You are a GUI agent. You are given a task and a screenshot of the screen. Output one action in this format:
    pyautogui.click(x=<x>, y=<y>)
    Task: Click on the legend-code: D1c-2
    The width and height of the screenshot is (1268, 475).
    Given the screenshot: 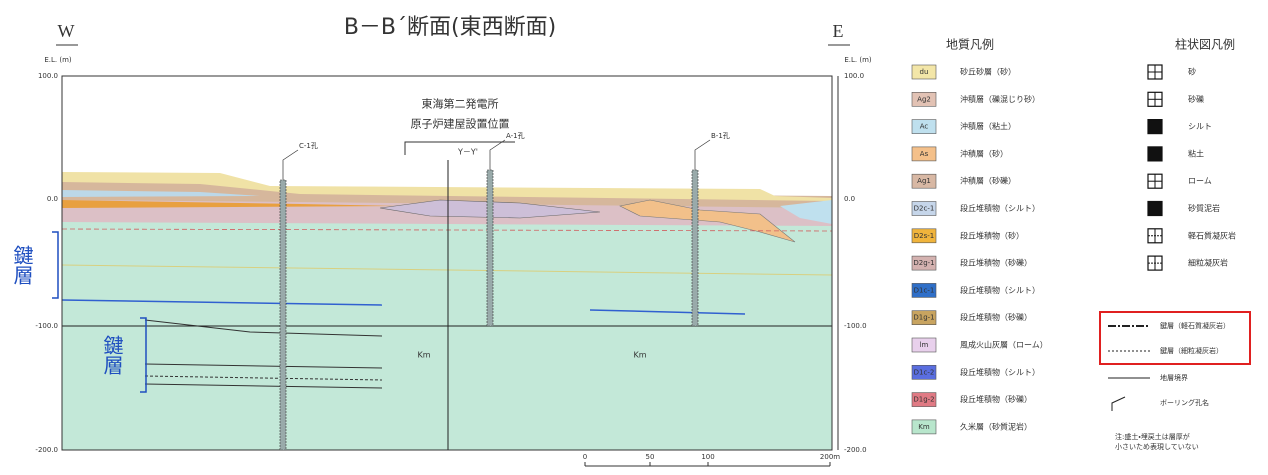 What is the action you would take?
    pyautogui.click(x=924, y=372)
    